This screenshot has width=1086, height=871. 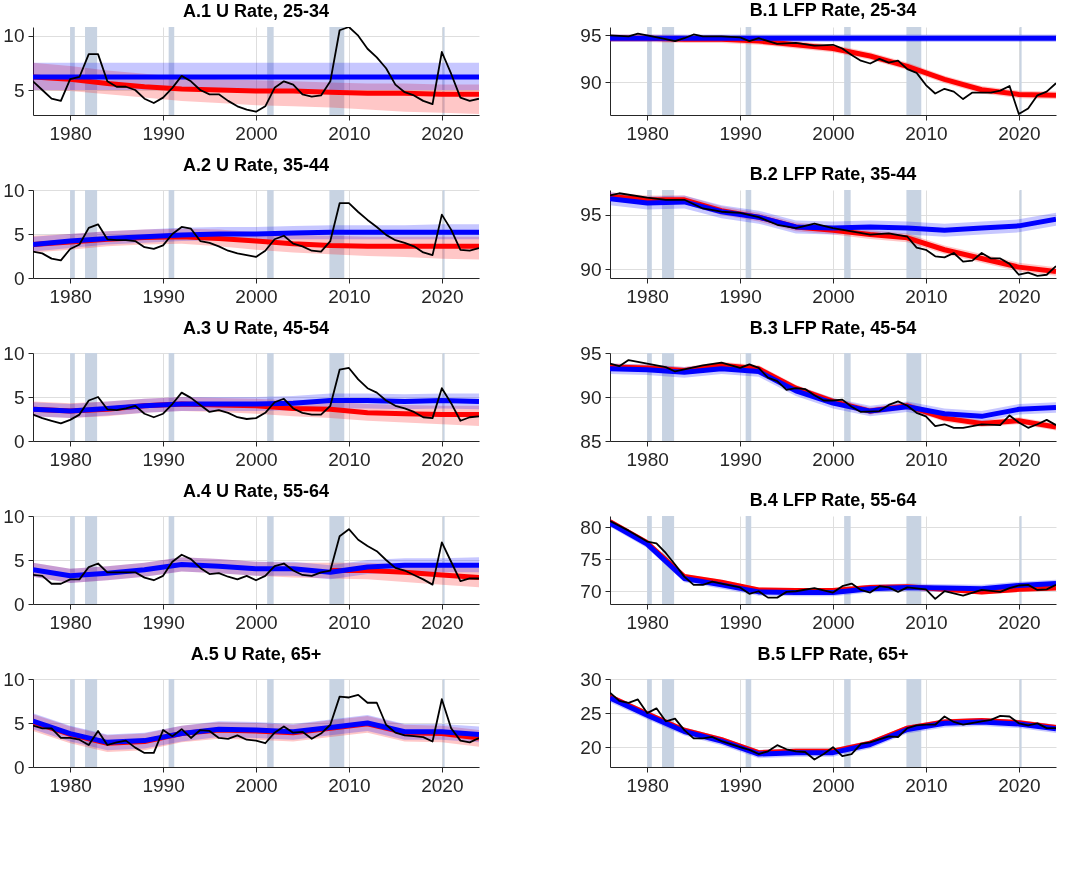 What do you see at coordinates (591, 441) in the screenshot?
I see `y-tick-label: 85` at bounding box center [591, 441].